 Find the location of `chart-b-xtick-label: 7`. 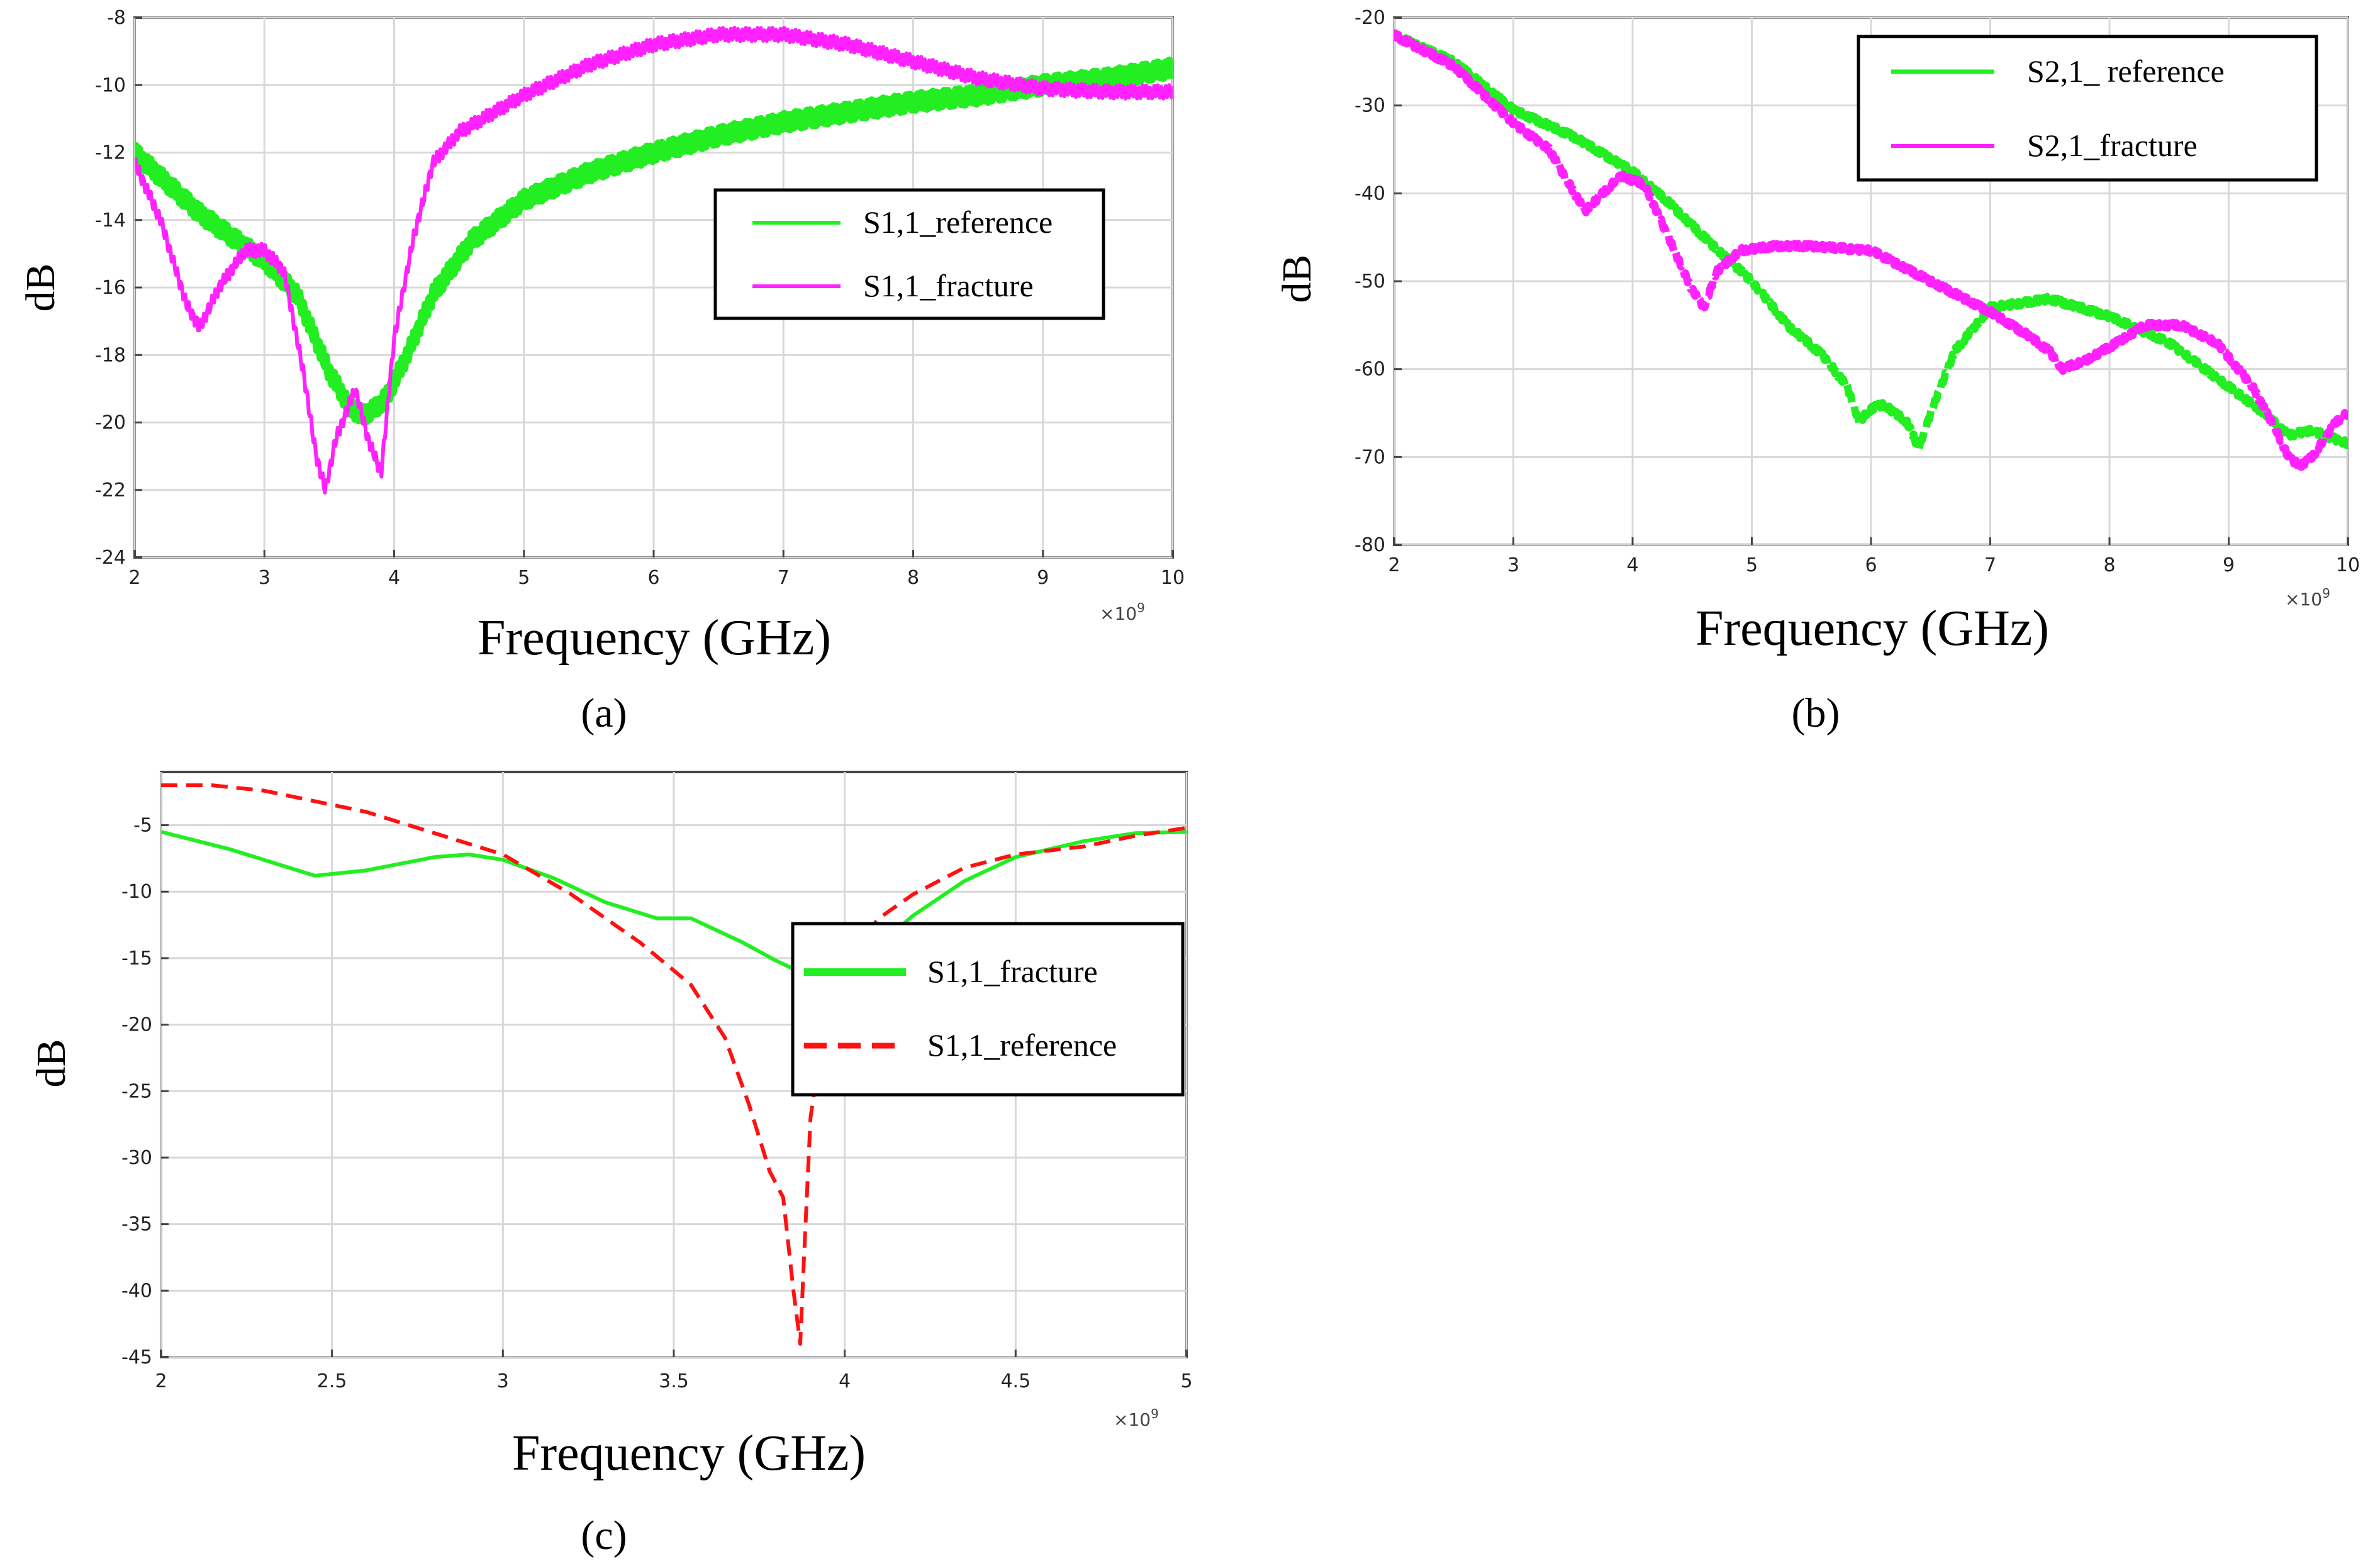

chart-b-xtick-label: 7 is located at coordinates (1990, 565).